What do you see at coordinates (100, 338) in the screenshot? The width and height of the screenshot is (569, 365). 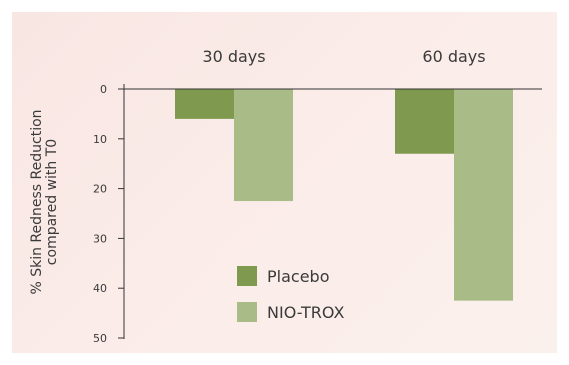 I see `y-tick-label: 50` at bounding box center [100, 338].